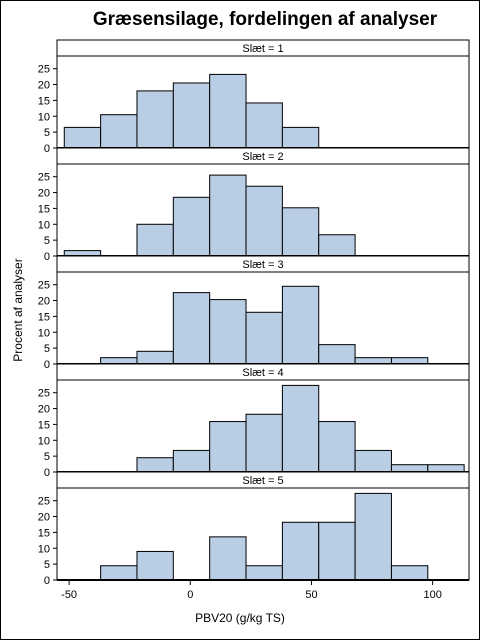  What do you see at coordinates (262, 481) in the screenshot?
I see `panel-label: Slæt = 5` at bounding box center [262, 481].